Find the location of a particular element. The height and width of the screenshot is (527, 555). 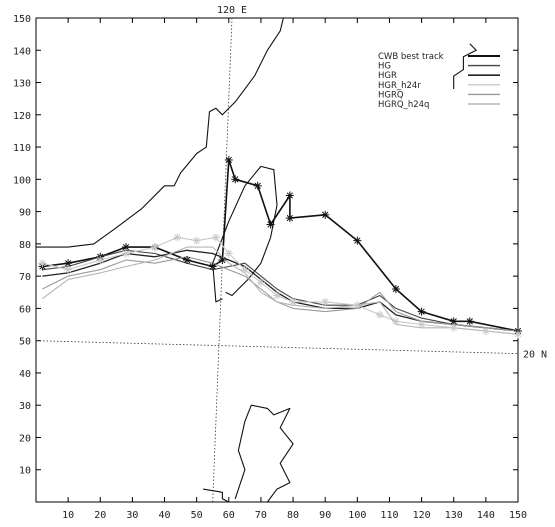

legend-label: HGRQ_h24q is located at coordinates (403, 105).